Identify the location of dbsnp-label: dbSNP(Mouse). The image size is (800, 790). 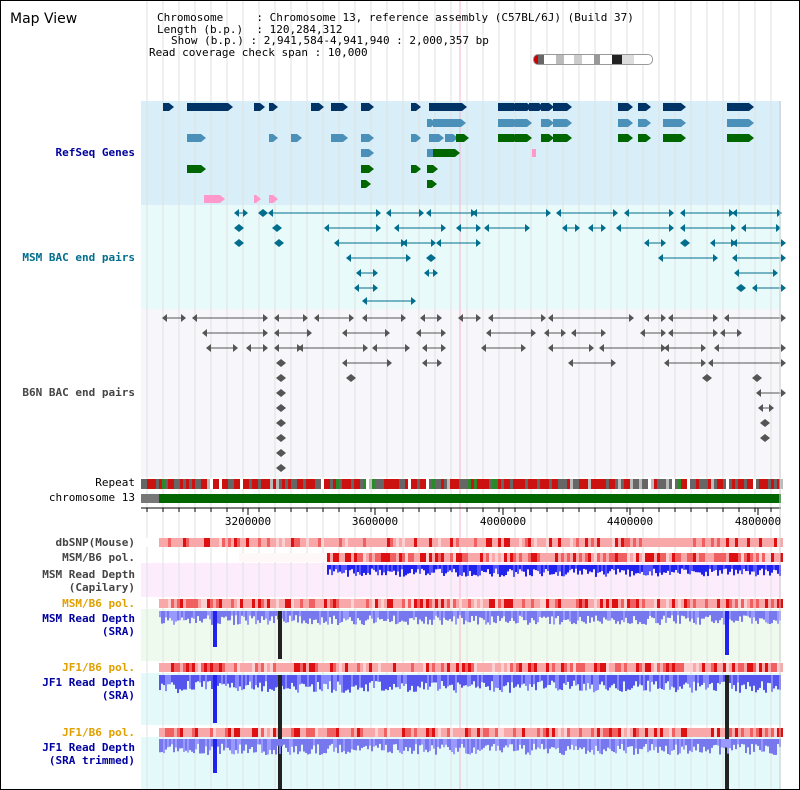
(95, 542).